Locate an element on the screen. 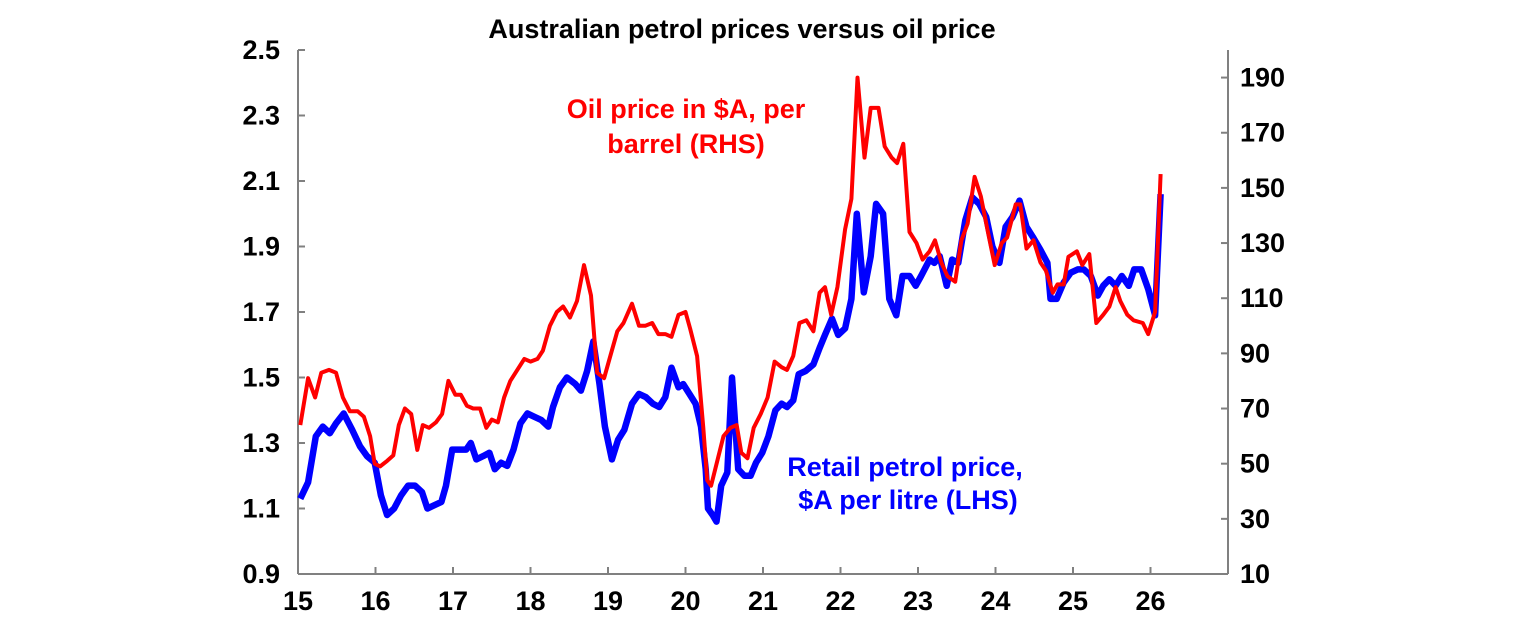  x-tick-label: 26 is located at coordinates (1150, 601).